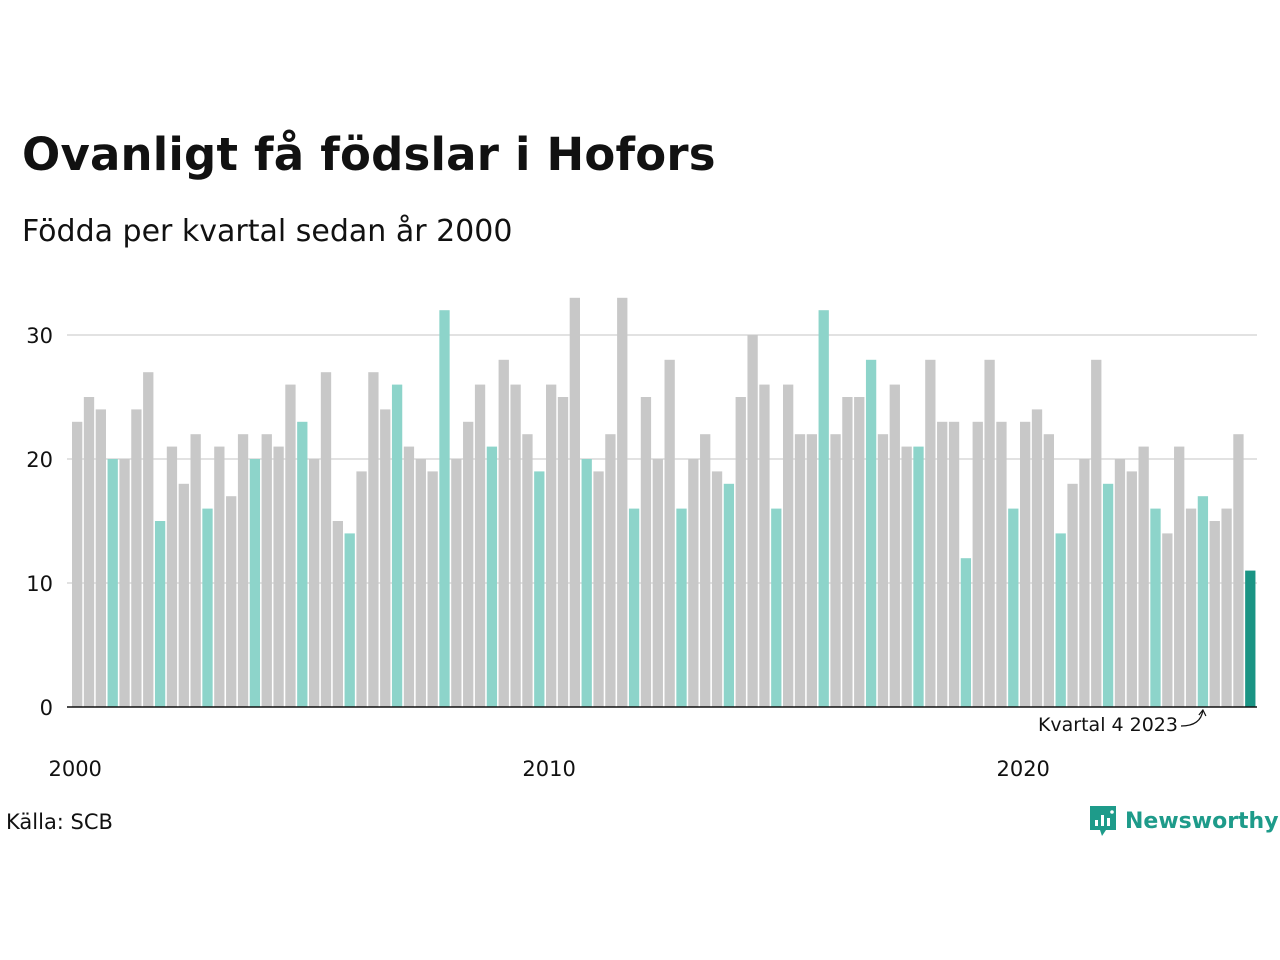 This screenshot has height=960, width=1280. I want to click on x-tick-label: 2010, so click(548, 769).